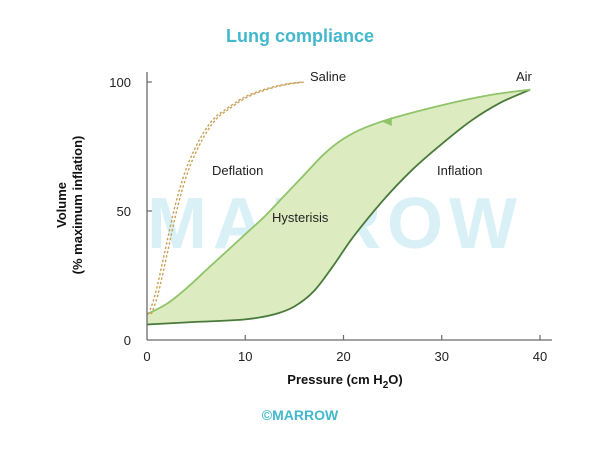  What do you see at coordinates (328, 76) in the screenshot?
I see `saline-label: Saline` at bounding box center [328, 76].